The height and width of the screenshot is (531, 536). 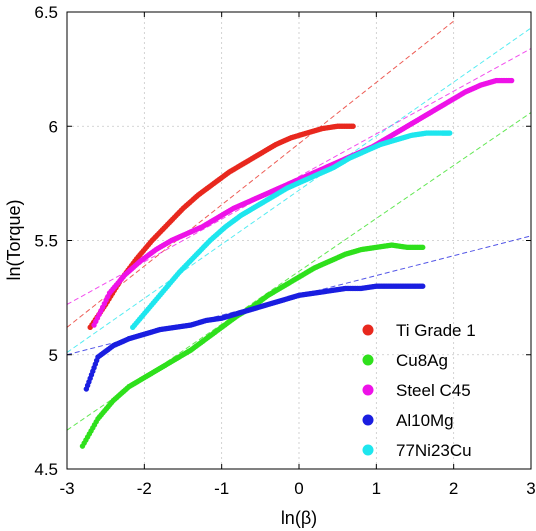 What do you see at coordinates (425, 420) in the screenshot?
I see `legend-label-al10mg: Al10Mg` at bounding box center [425, 420].